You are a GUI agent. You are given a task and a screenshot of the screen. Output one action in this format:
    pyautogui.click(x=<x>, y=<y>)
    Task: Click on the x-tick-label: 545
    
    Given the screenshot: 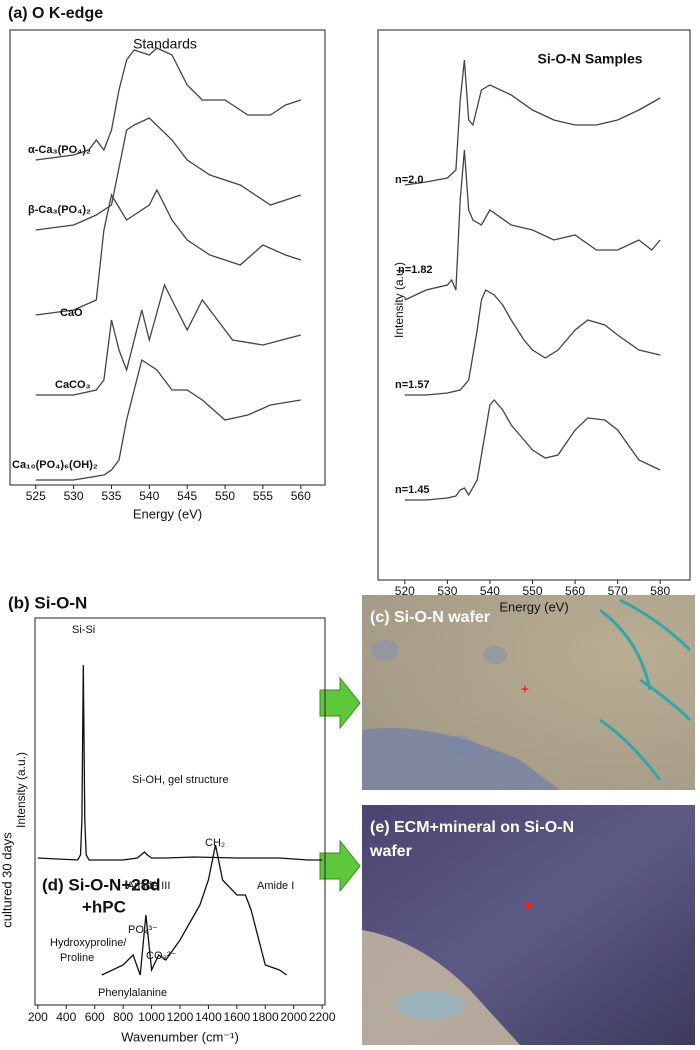 What is the action you would take?
    pyautogui.click(x=187, y=496)
    